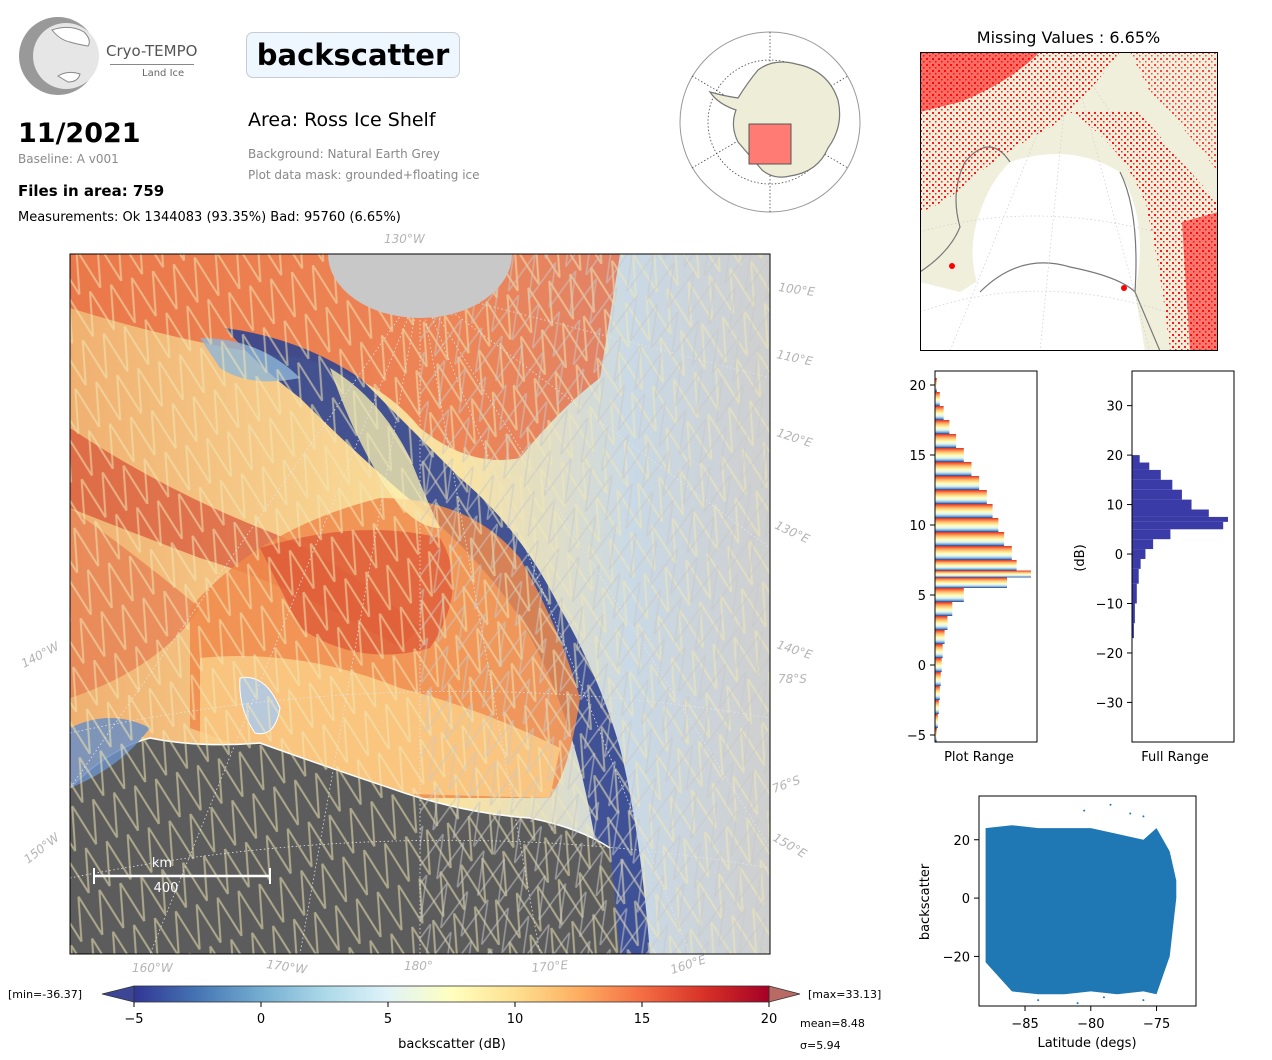 The height and width of the screenshot is (1060, 1272). What do you see at coordinates (917, 456) in the screenshot?
I see `plot-range-tick-label: 15` at bounding box center [917, 456].